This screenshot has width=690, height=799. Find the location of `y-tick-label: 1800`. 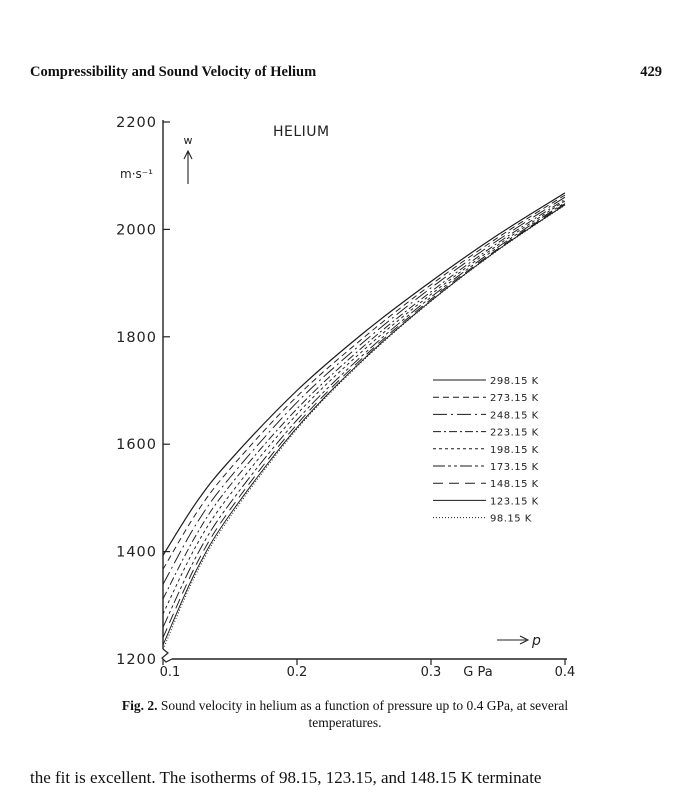

y-tick-label: 1800 is located at coordinates (136, 338).